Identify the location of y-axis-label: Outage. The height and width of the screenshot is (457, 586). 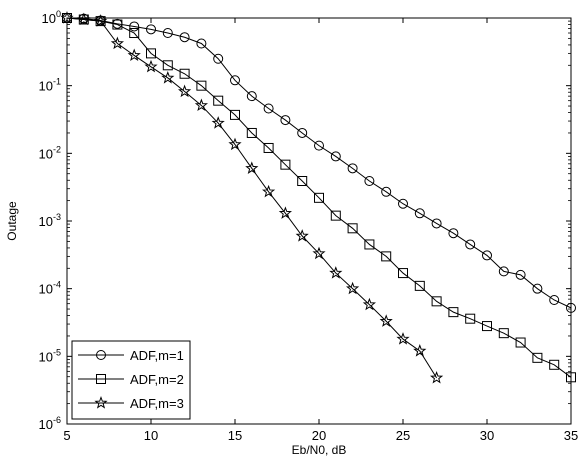
(12, 221).